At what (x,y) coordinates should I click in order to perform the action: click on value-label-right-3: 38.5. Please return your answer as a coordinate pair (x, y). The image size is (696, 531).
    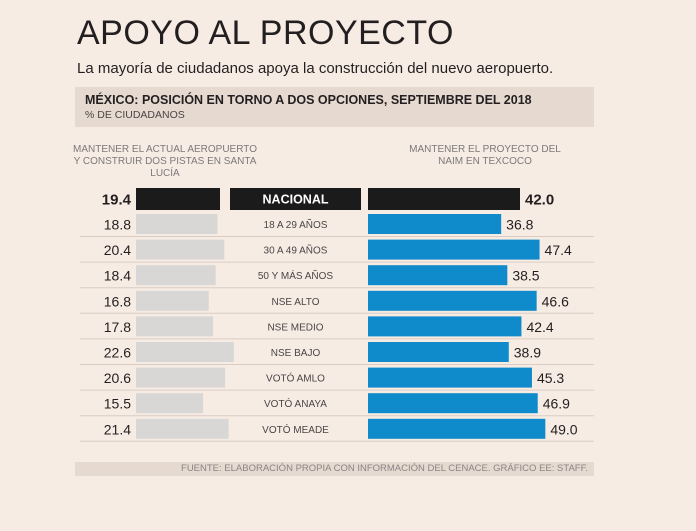
    Looking at the image, I should click on (525, 276).